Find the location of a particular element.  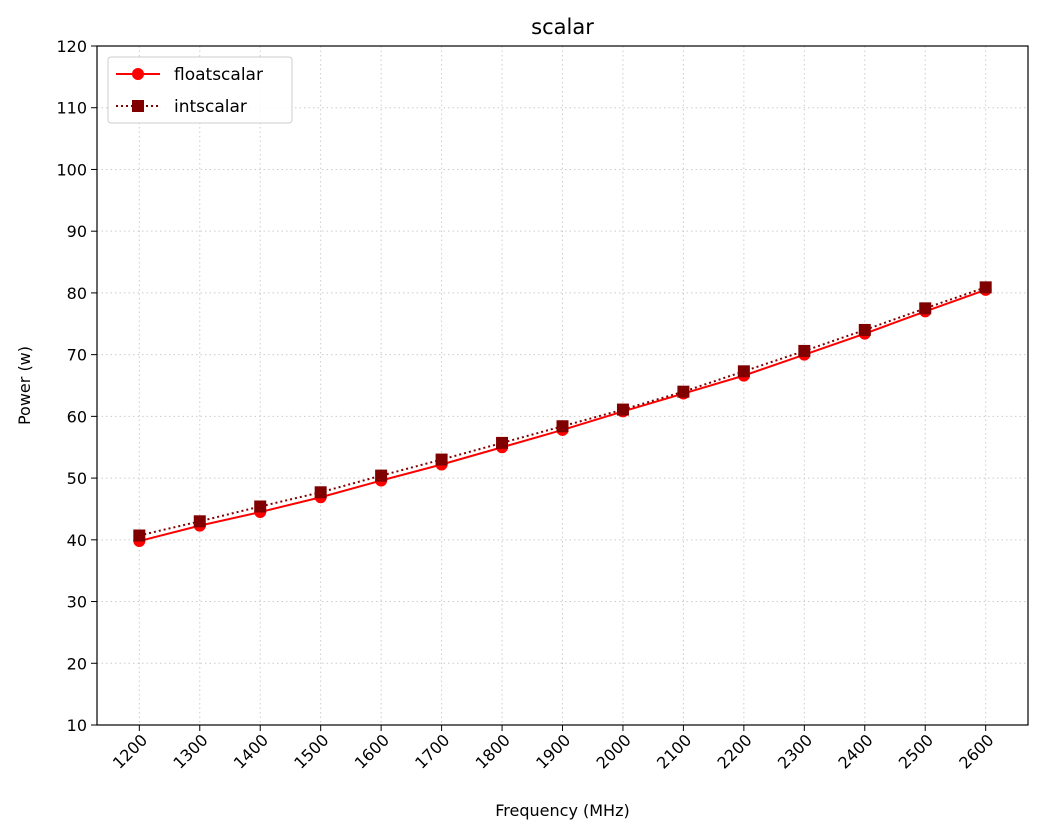

y-axis: 10 20 30 40 50 60 70 80 90 100 110 120 is located at coordinates (76, 386).